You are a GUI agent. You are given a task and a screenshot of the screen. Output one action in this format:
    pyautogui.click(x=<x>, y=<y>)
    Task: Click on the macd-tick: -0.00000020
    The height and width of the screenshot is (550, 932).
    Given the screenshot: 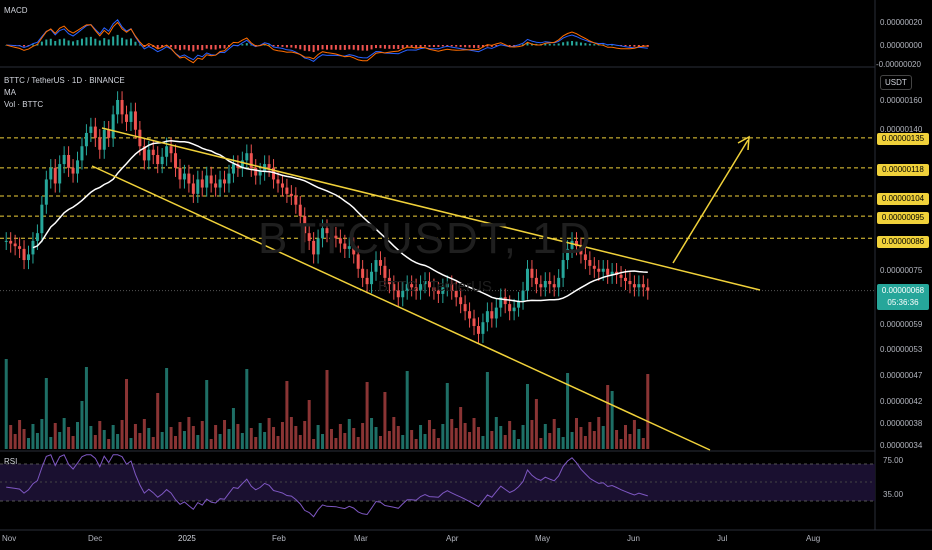 What is the action you would take?
    pyautogui.click(x=898, y=64)
    